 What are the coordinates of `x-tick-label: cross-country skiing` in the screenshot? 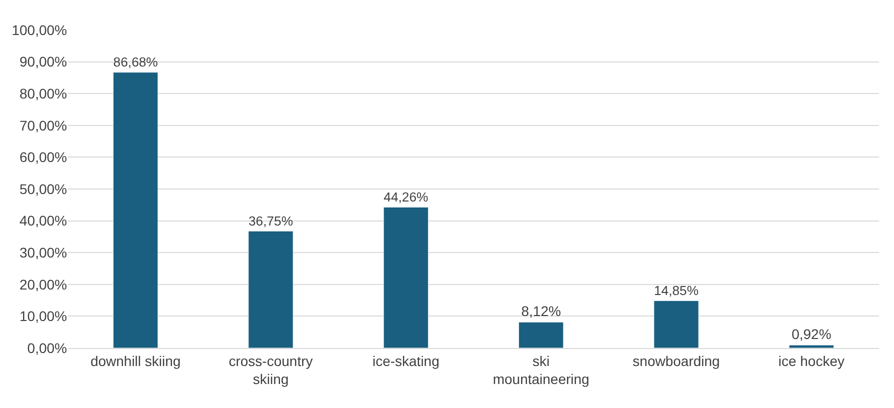 It's located at (270, 369).